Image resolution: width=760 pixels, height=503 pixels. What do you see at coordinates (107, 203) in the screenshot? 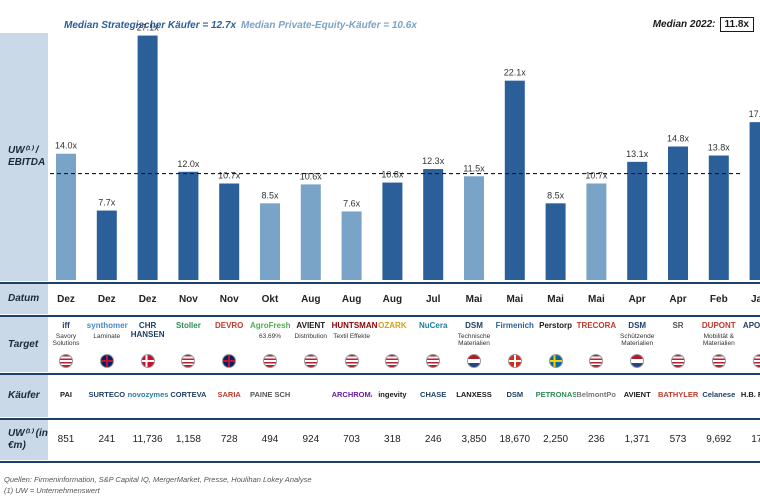
I see `bar-label-1: 7.7x` at bounding box center [107, 203].